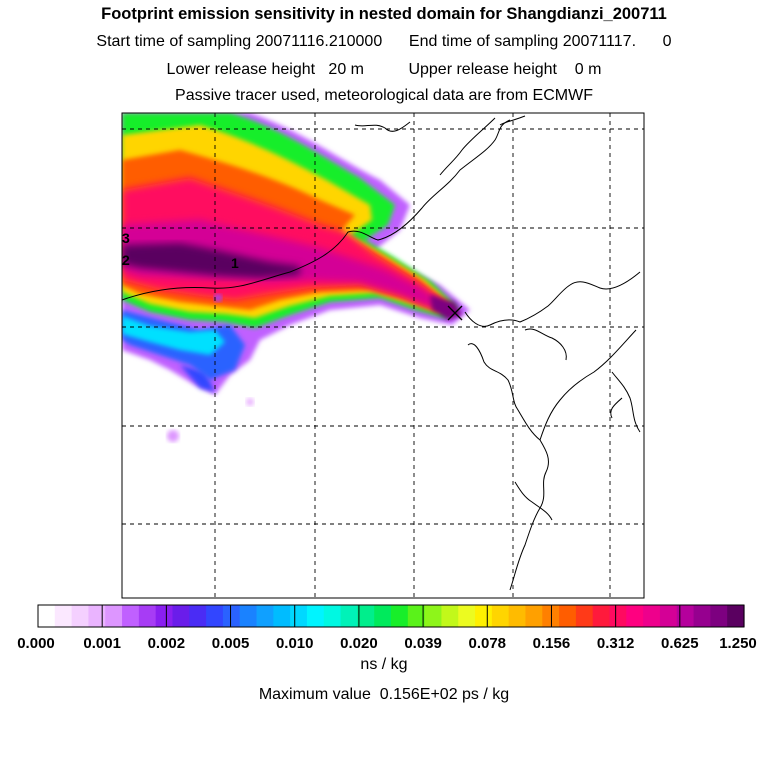 Image resolution: width=768 pixels, height=768 pixels. Describe the element at coordinates (455, 313) in the screenshot. I see `receptor-marker-icon` at that location.